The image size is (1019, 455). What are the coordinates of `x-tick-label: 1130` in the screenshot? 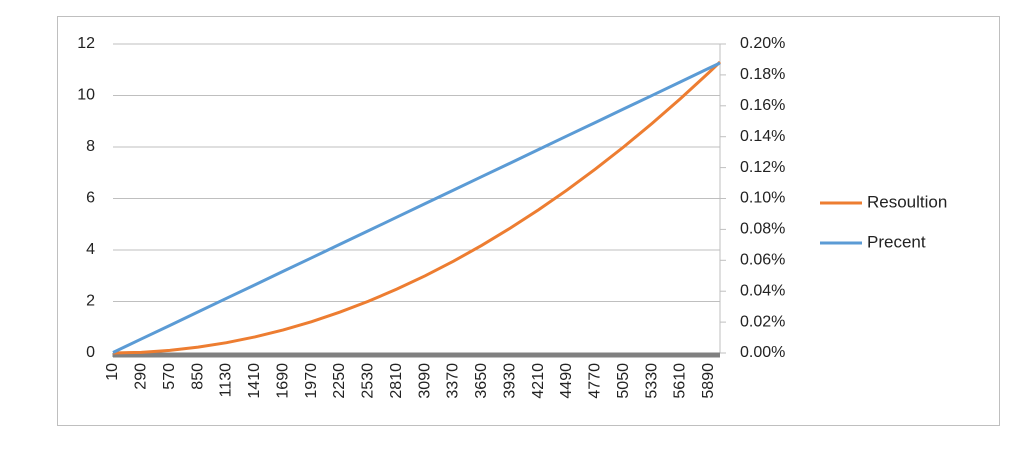 It's located at (226, 380).